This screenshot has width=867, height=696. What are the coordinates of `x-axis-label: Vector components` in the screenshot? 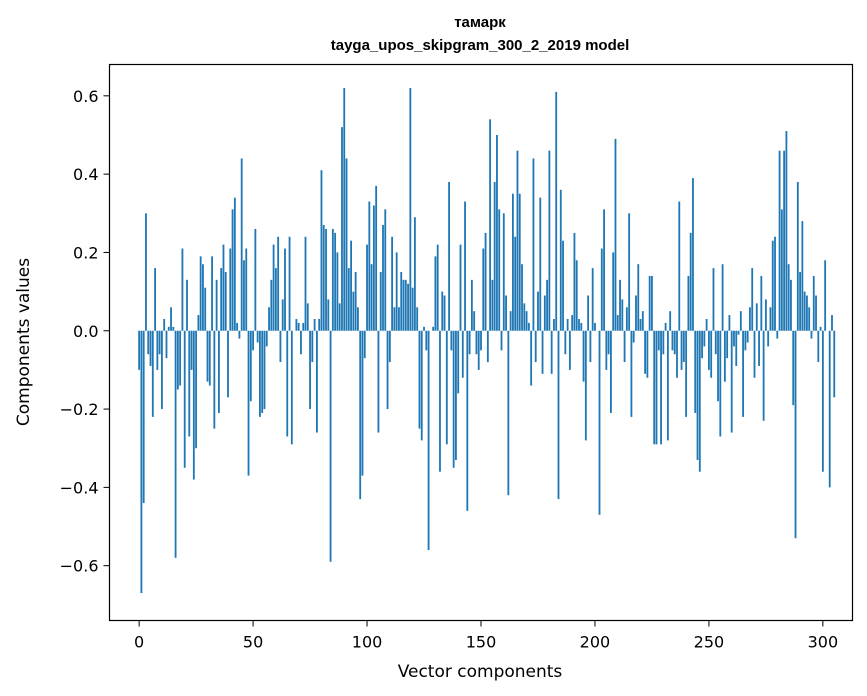 It's located at (480, 672).